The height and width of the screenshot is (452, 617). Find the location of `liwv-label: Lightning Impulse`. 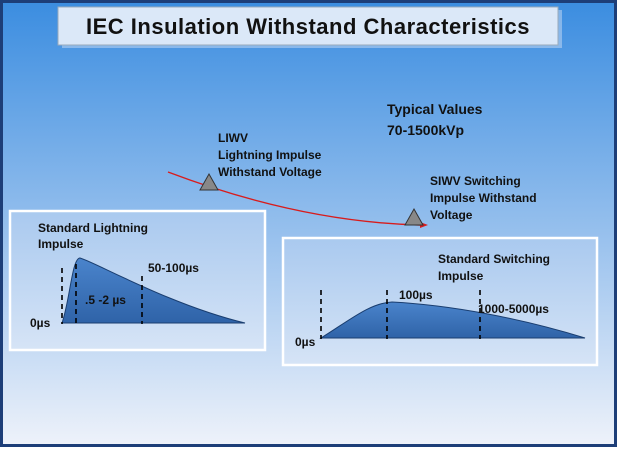

liwv-label: Lightning Impulse is located at coordinates (270, 155).